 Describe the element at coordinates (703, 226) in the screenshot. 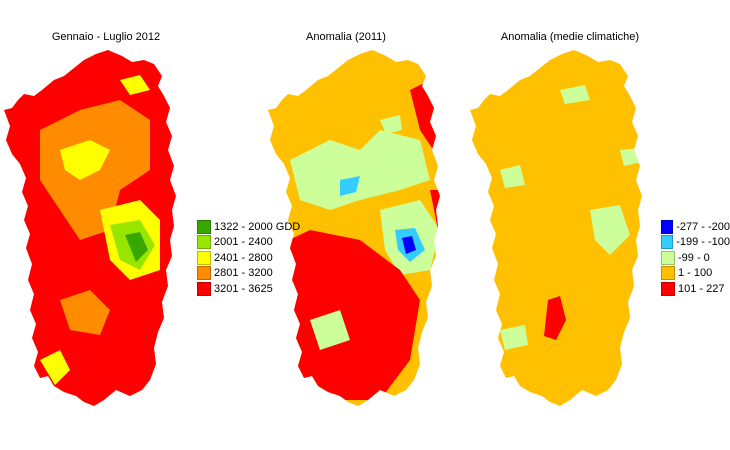

I see `legend-label: -277 - -200` at that location.